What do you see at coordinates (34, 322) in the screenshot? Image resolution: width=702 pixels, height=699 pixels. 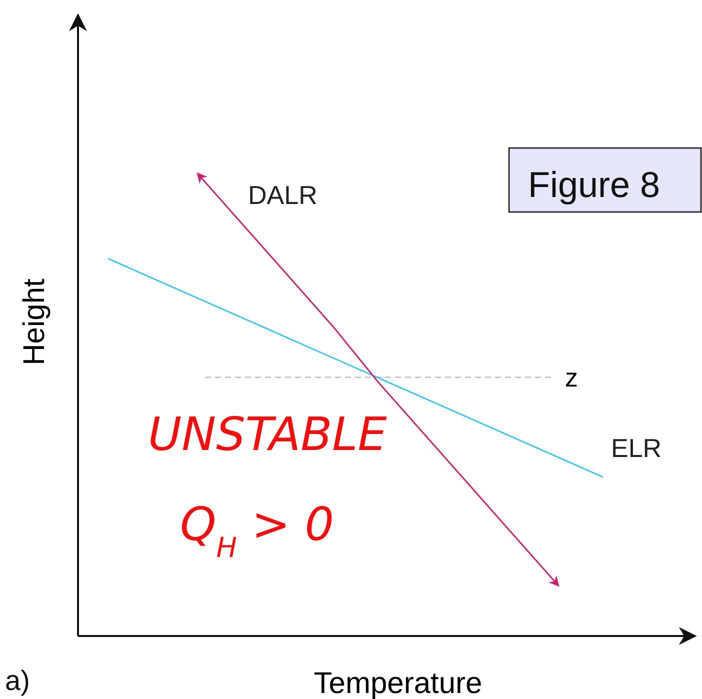 I see `y-axis-title: Height` at bounding box center [34, 322].